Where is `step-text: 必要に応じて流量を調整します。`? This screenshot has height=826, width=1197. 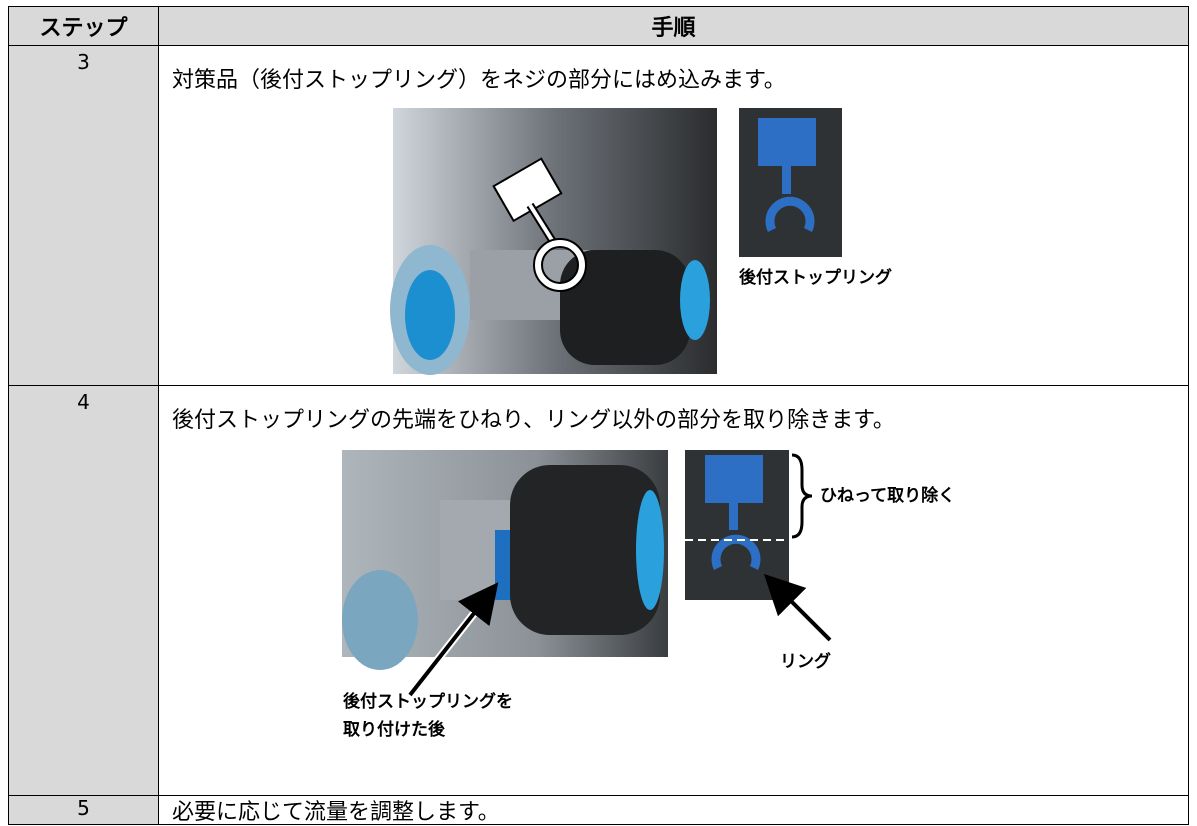
step-text: 必要に応じて流量を調整します。 is located at coordinates (336, 812).